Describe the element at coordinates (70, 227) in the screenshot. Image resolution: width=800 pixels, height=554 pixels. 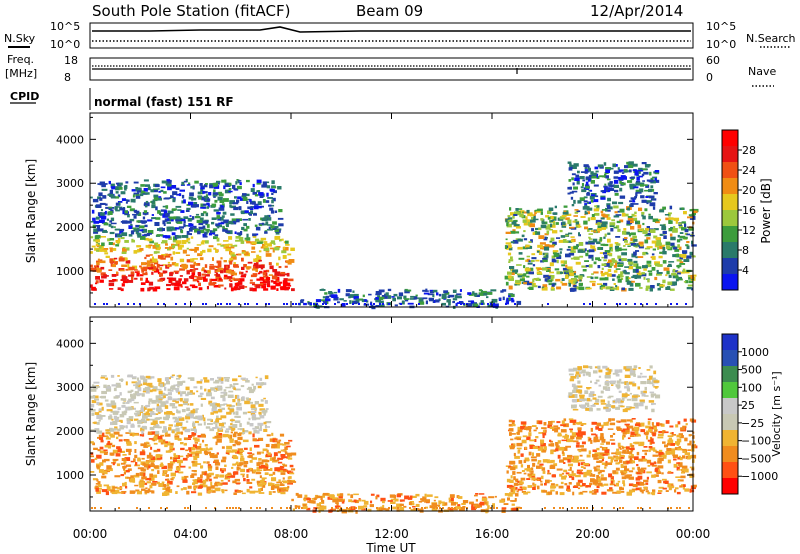
I see `power-y-tick-label-1: 2000` at that location.